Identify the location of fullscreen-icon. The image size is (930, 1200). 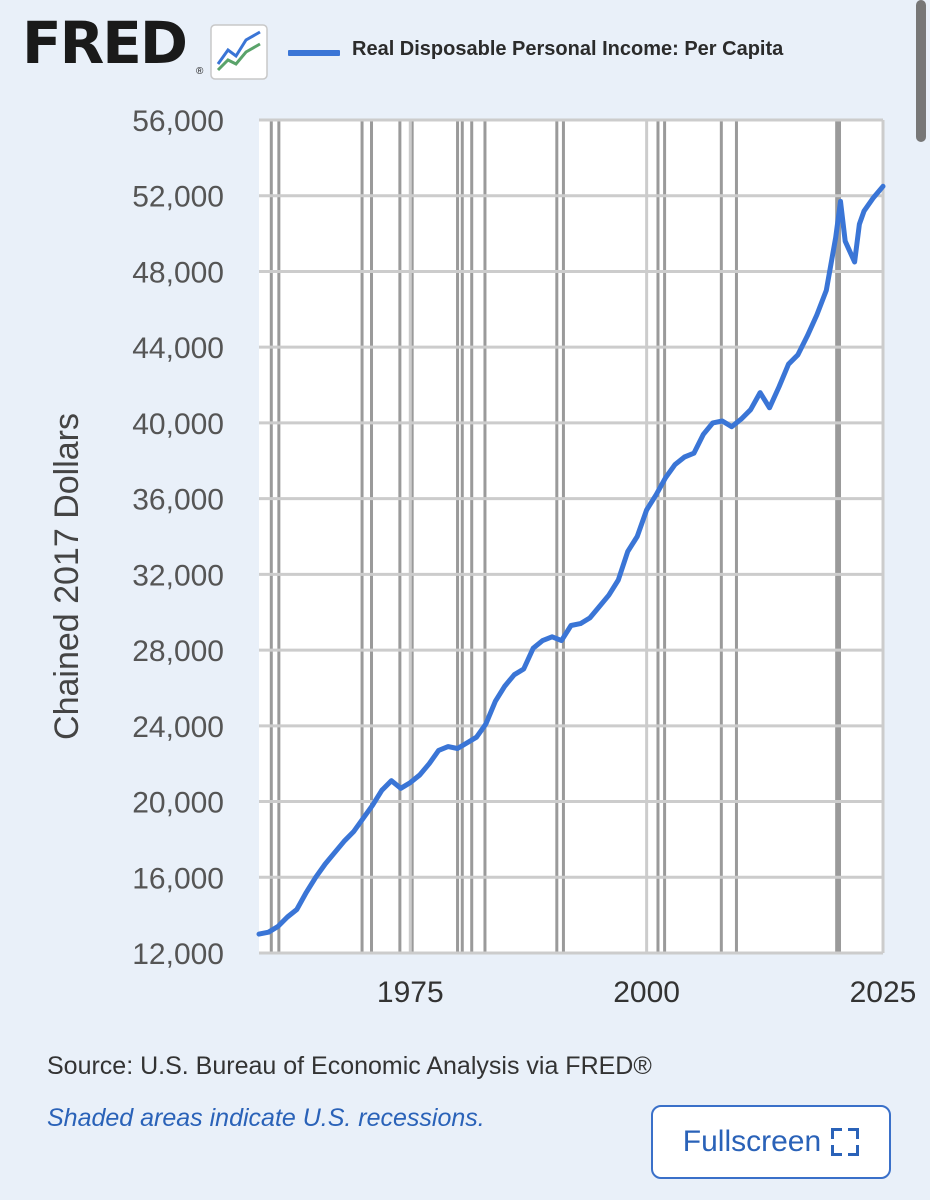
(845, 1142).